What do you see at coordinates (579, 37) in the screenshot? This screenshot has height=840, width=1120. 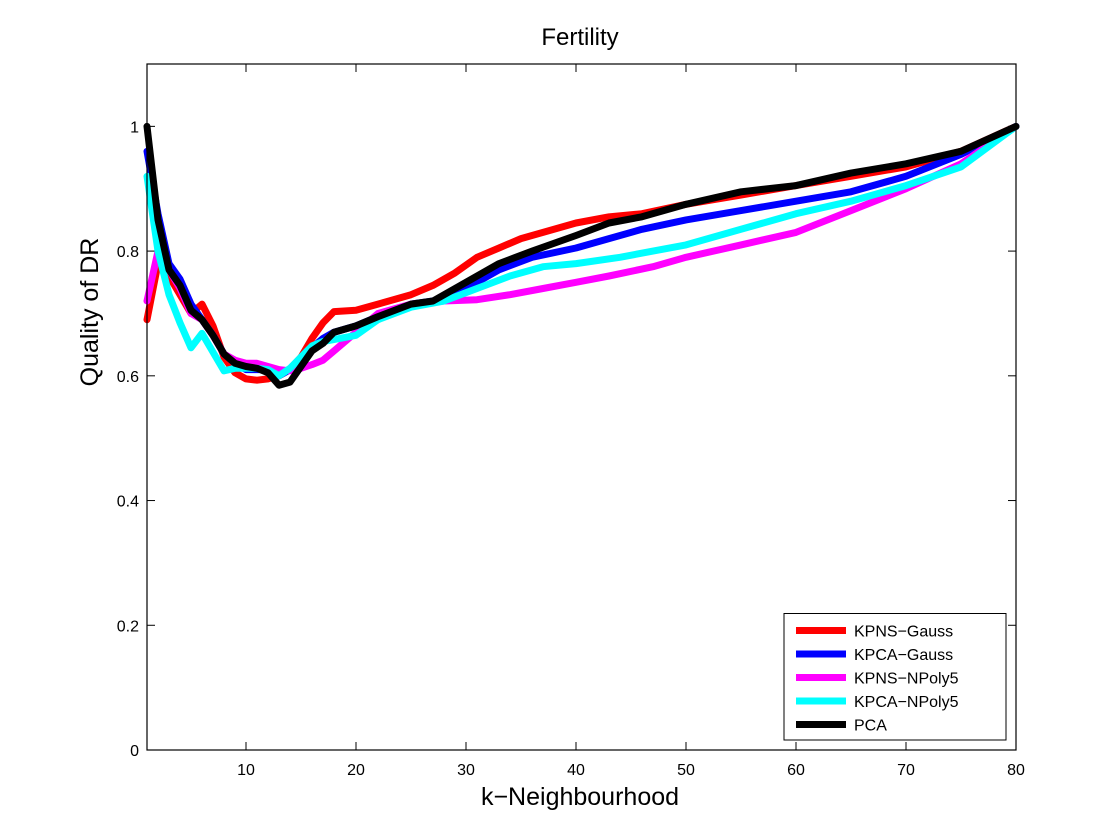 I see `chart-title: Fertility` at bounding box center [579, 37].